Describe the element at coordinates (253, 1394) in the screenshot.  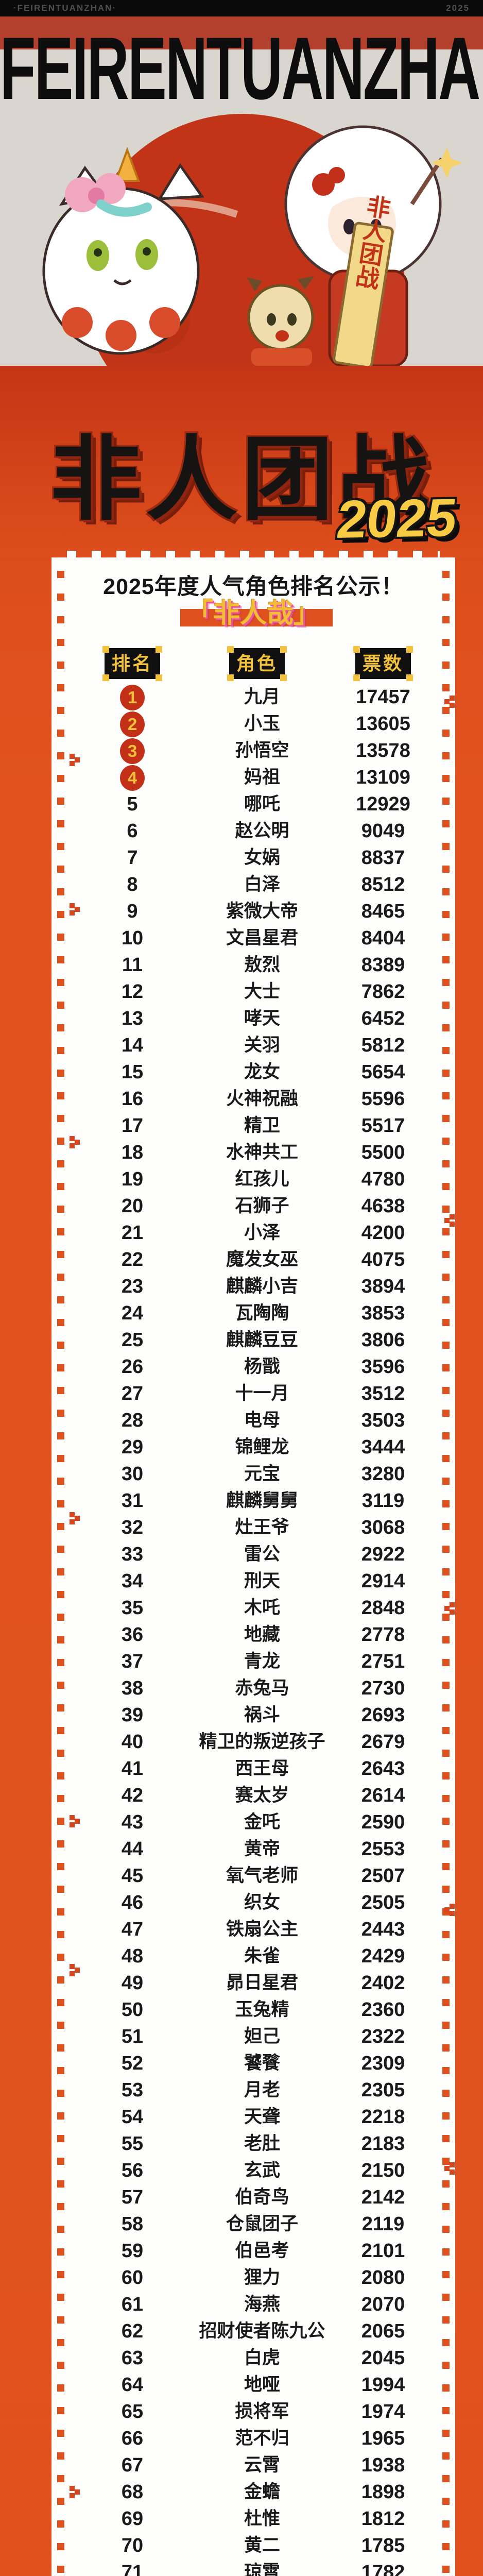
I see `table-row: 27 十一月 3512` at that location.